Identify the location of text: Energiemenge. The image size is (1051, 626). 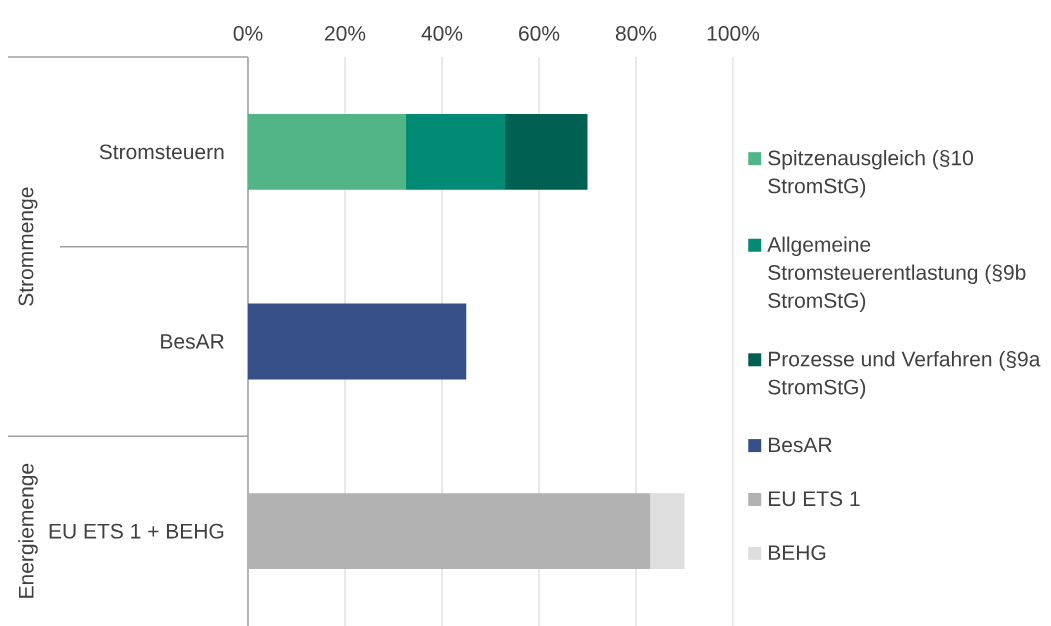
(28, 530).